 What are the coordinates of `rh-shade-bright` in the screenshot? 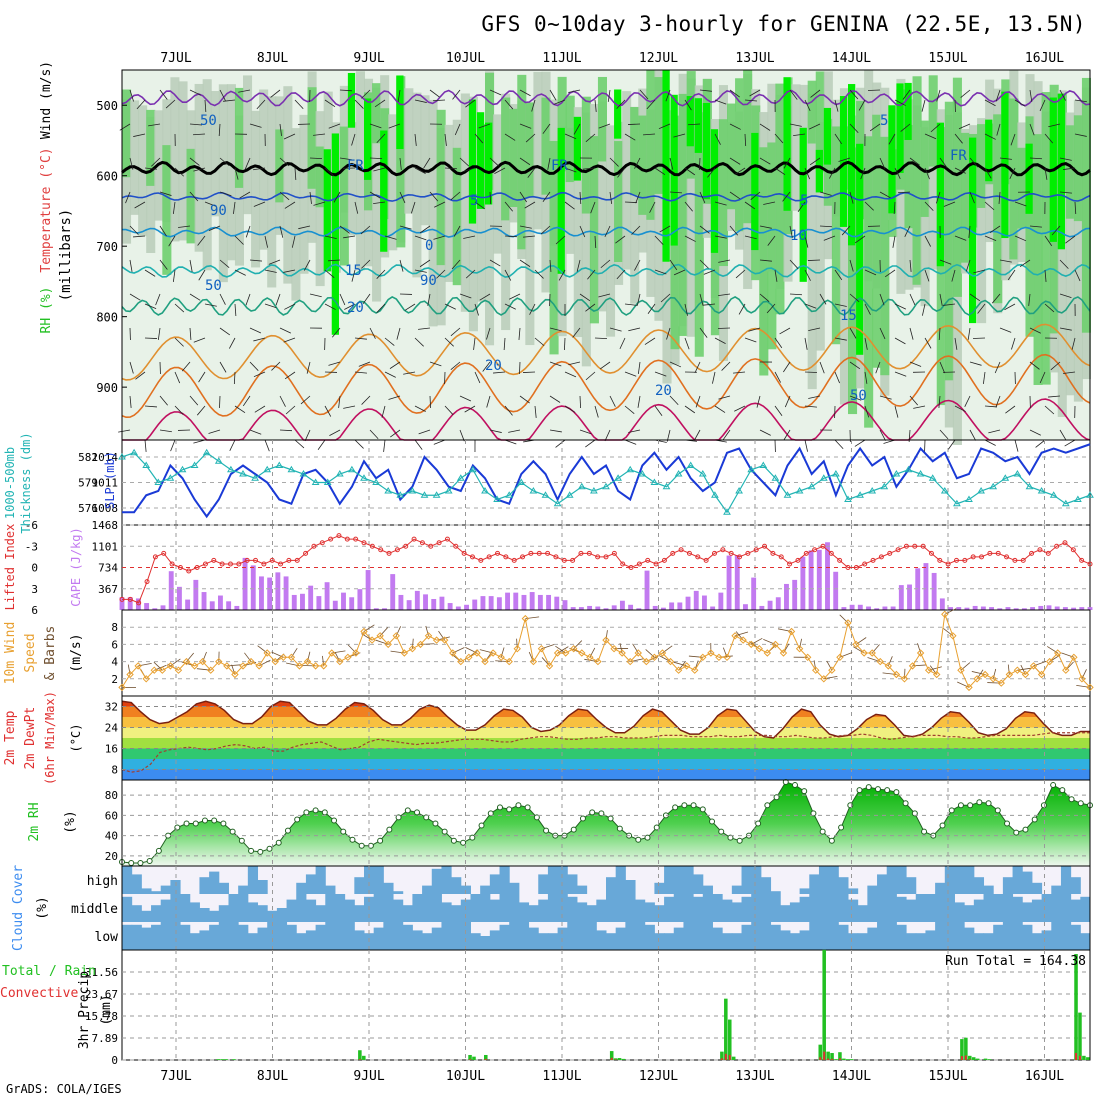 It's located at (674, 170).